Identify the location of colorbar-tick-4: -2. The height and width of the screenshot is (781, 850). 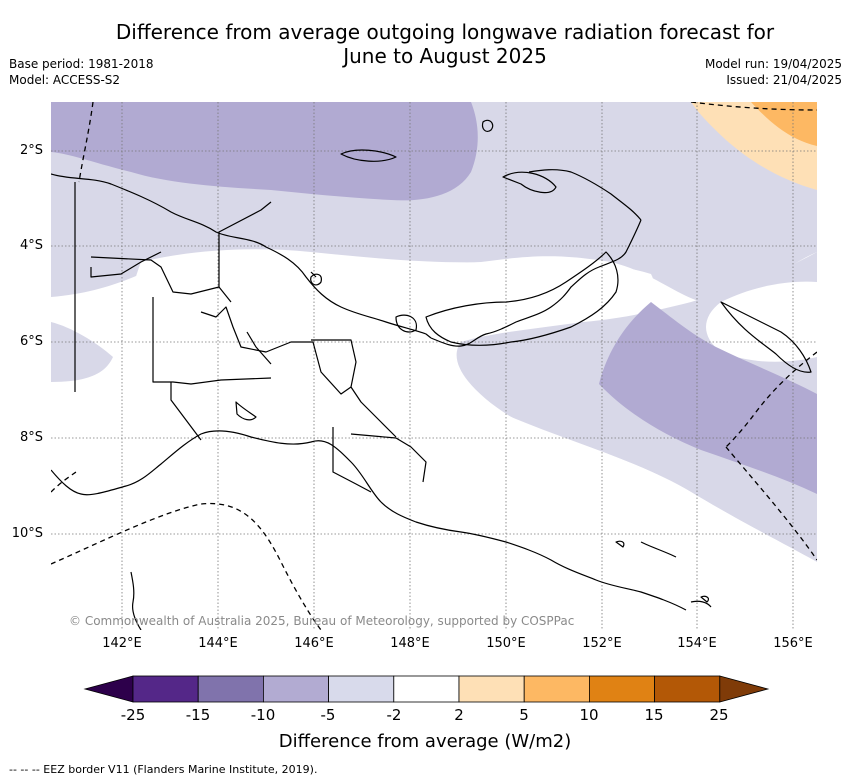
(394, 715).